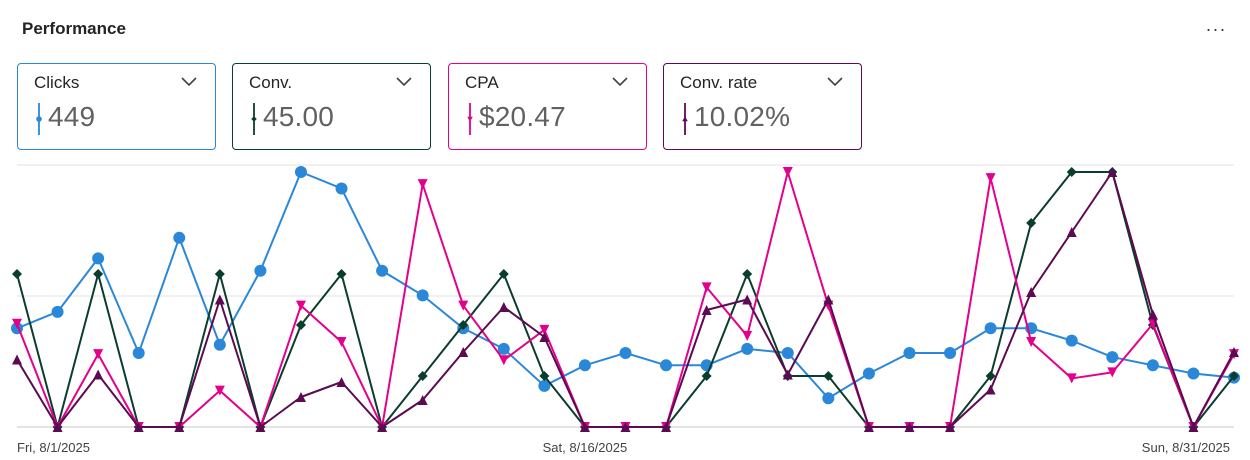 The height and width of the screenshot is (460, 1250). Describe the element at coordinates (299, 116) in the screenshot. I see `metric-card-value: 45.00` at that location.